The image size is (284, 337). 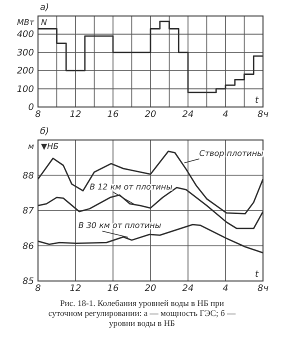 I want to click on y-tick-label: 400, so click(x=25, y=35).